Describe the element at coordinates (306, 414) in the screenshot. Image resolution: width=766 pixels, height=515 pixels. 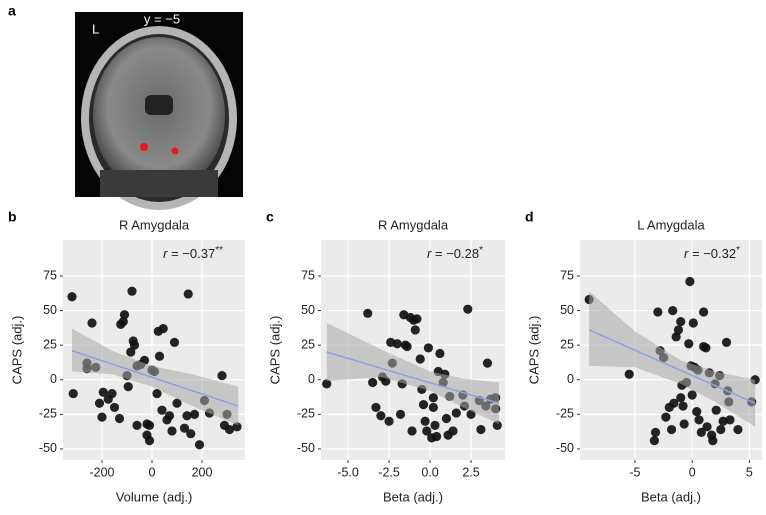
I see `y-tick-label: -25` at that location.